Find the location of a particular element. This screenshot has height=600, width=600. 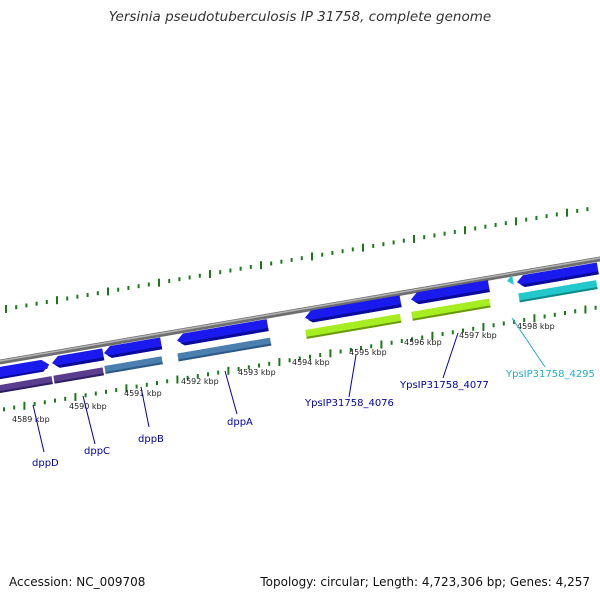

cds-band-dppD-body is located at coordinates (26, 385).